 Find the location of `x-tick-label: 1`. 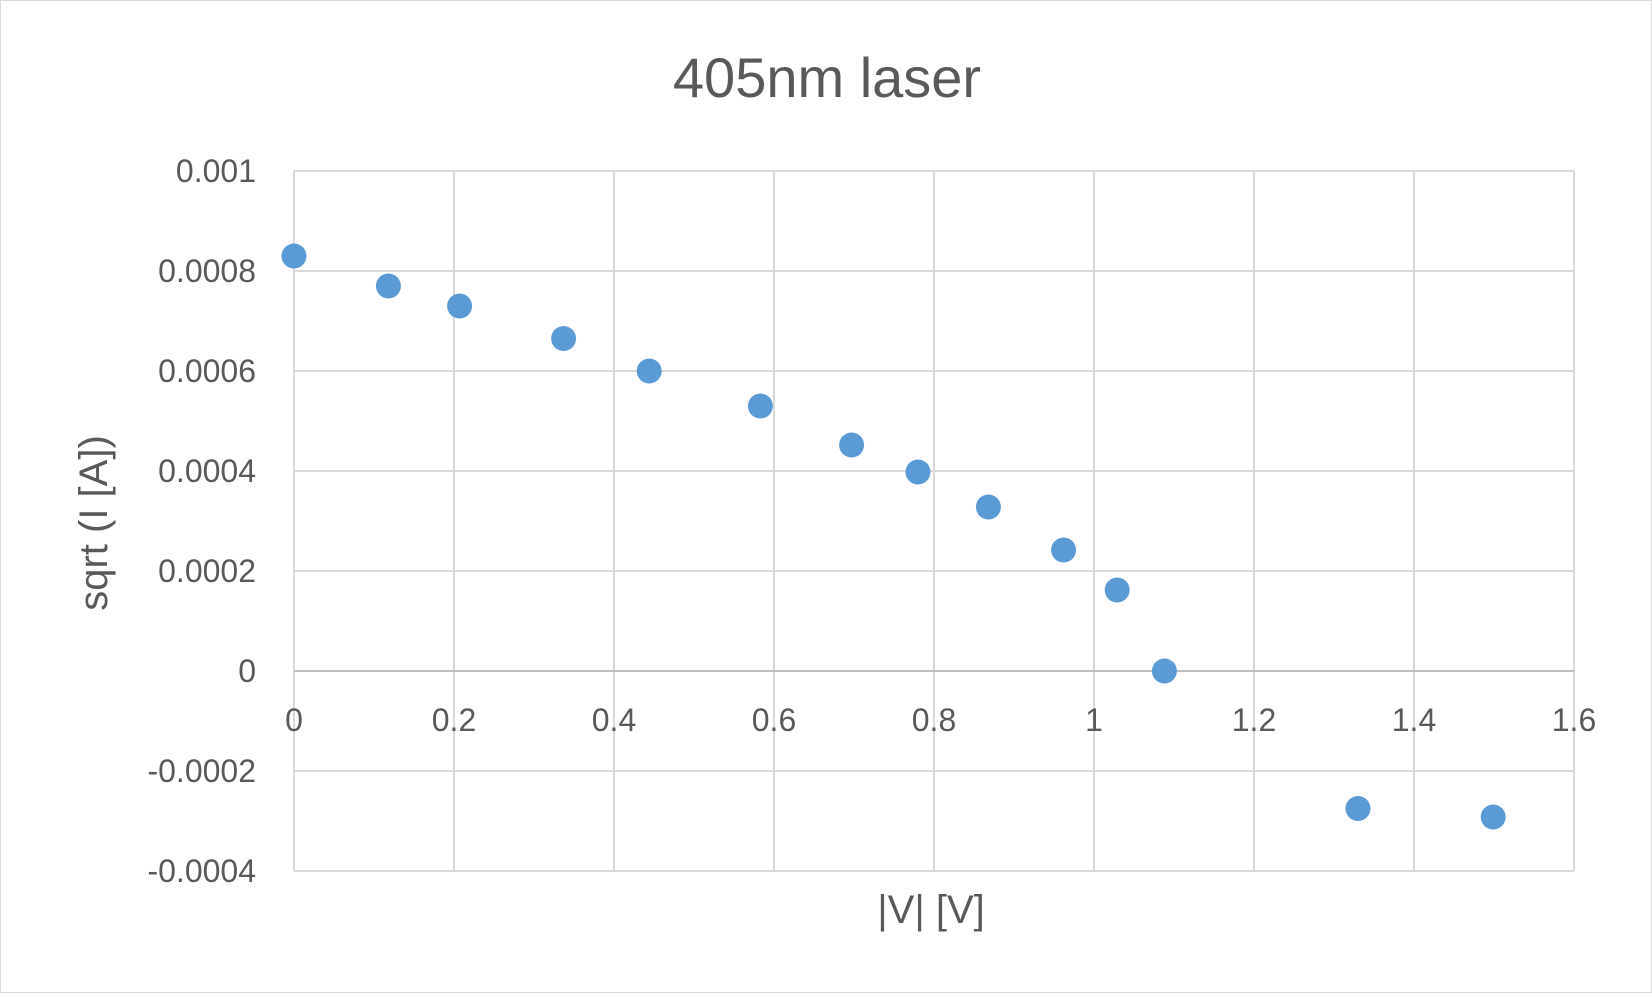

x-tick-label: 1 is located at coordinates (1094, 720).